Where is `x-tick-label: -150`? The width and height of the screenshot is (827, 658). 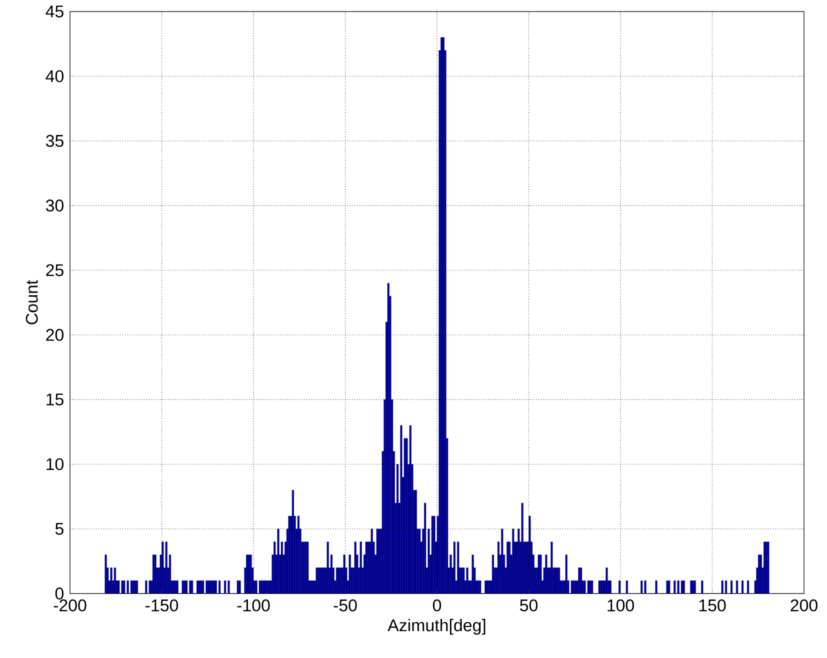
x-tick-label: -150 is located at coordinates (162, 606).